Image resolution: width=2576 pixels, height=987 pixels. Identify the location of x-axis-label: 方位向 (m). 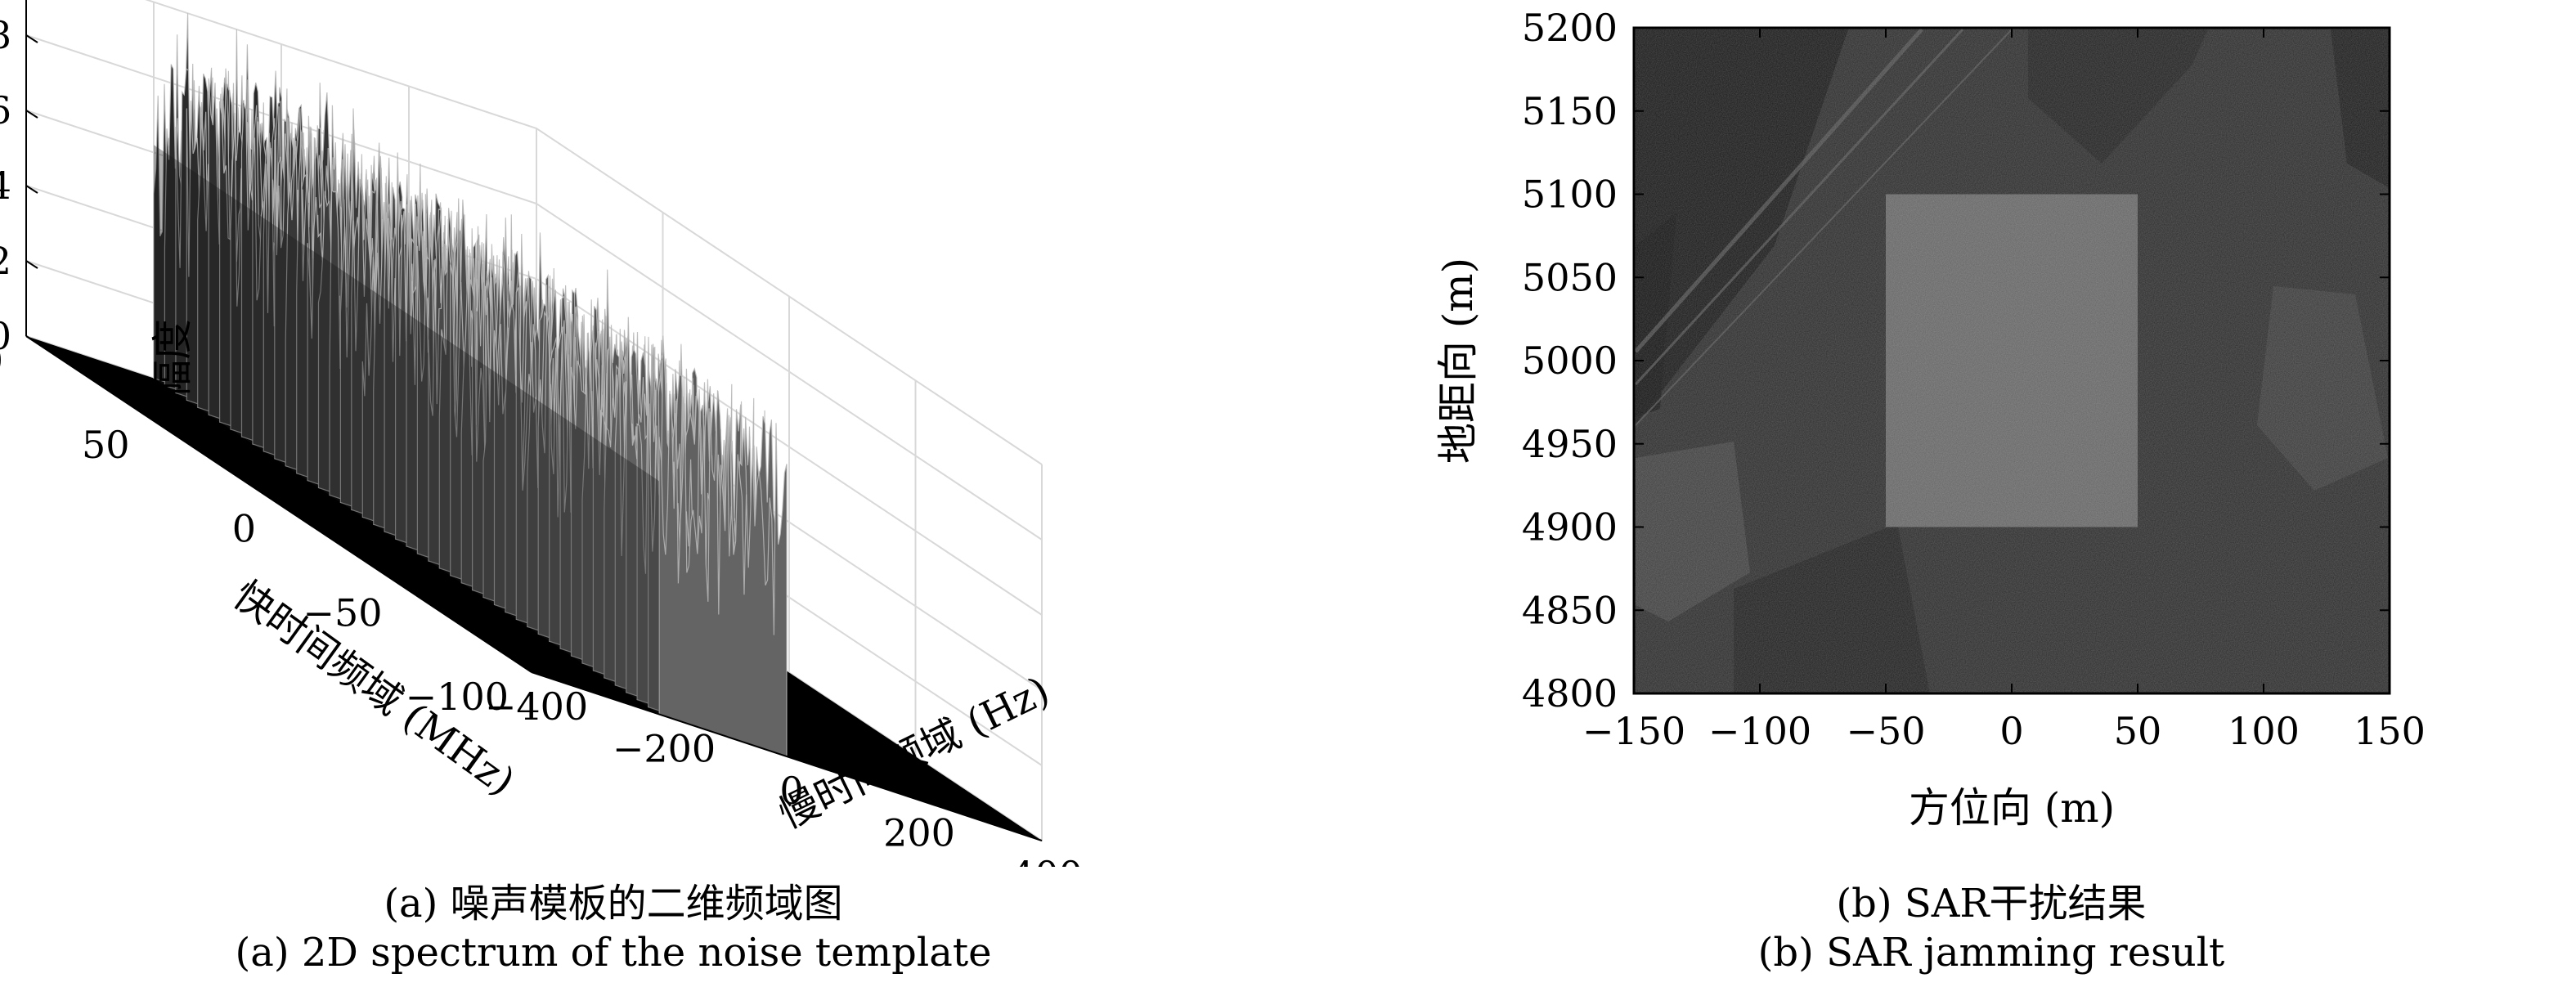
(2012, 808).